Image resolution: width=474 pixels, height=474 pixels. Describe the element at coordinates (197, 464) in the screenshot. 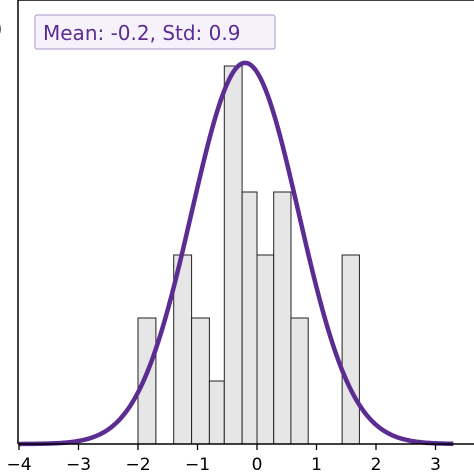

I see `x-tick-label-3: −1` at that location.